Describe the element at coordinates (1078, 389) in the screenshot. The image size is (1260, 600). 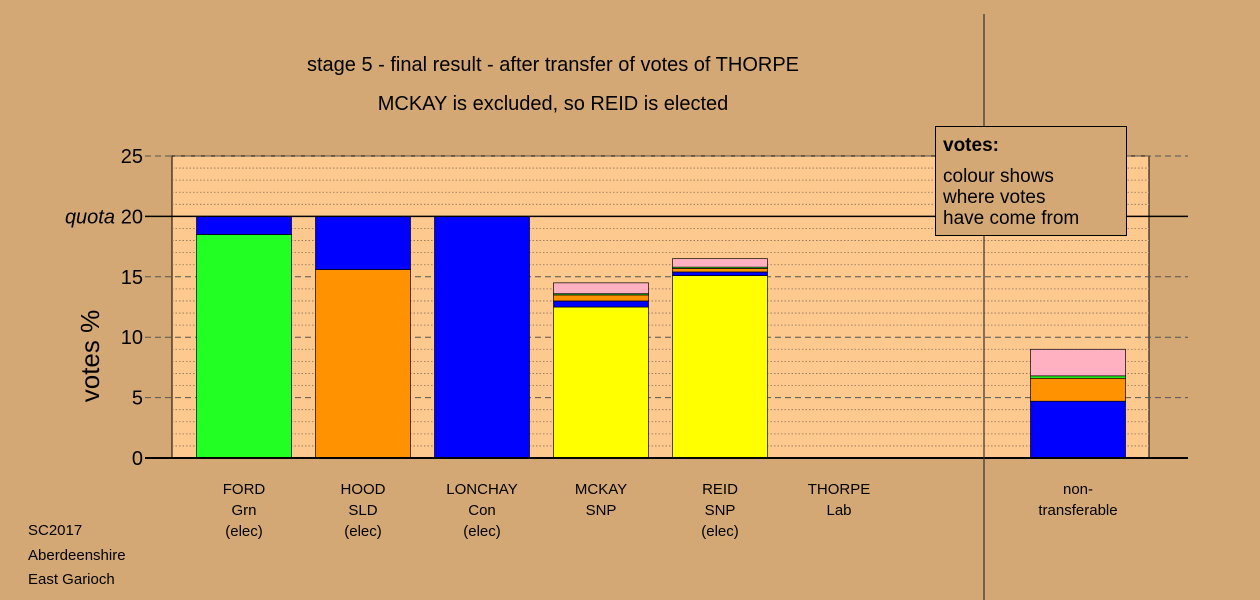
I see `bar-segment-non-sld` at that location.